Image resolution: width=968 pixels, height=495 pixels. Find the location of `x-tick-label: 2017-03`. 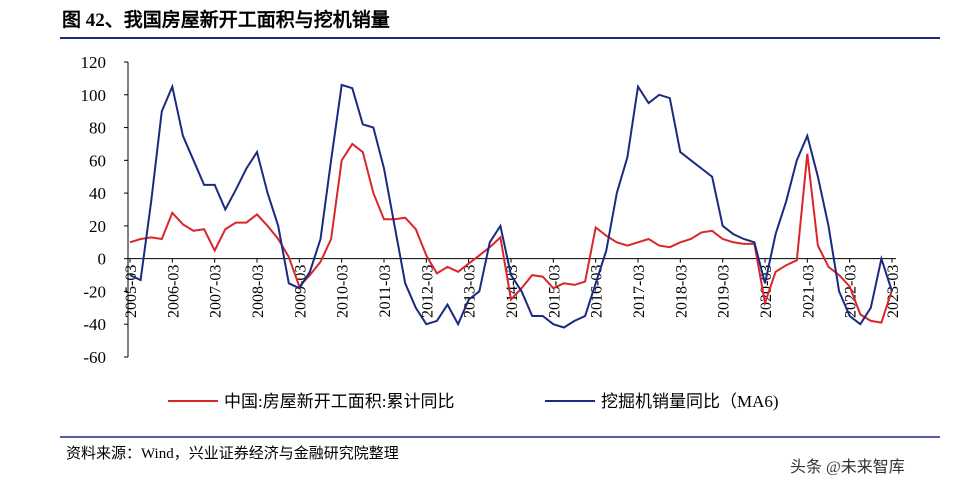

x-tick-label: 2017-03 is located at coordinates (639, 291).